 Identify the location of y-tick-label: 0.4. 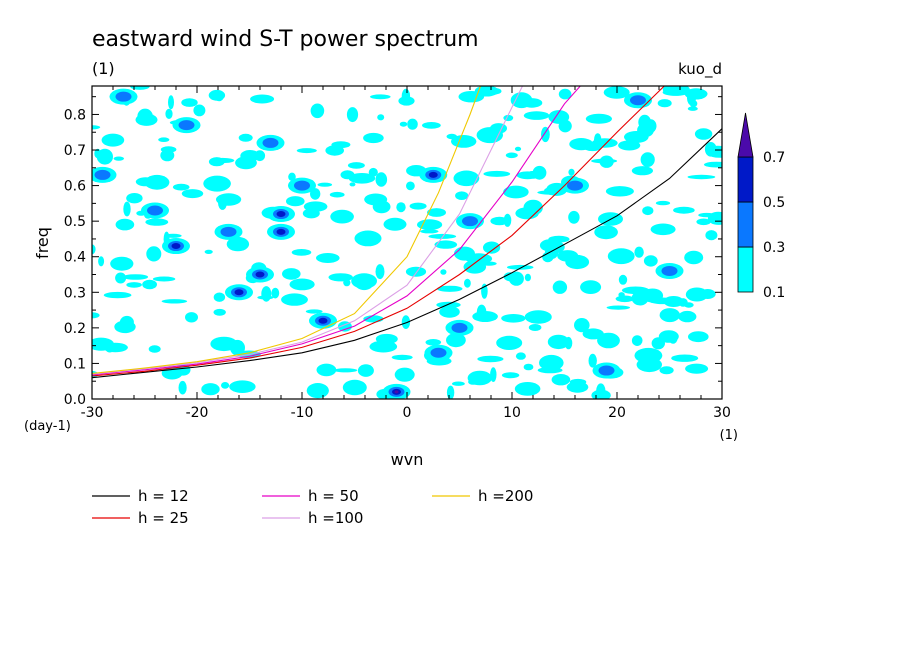
(75, 258).